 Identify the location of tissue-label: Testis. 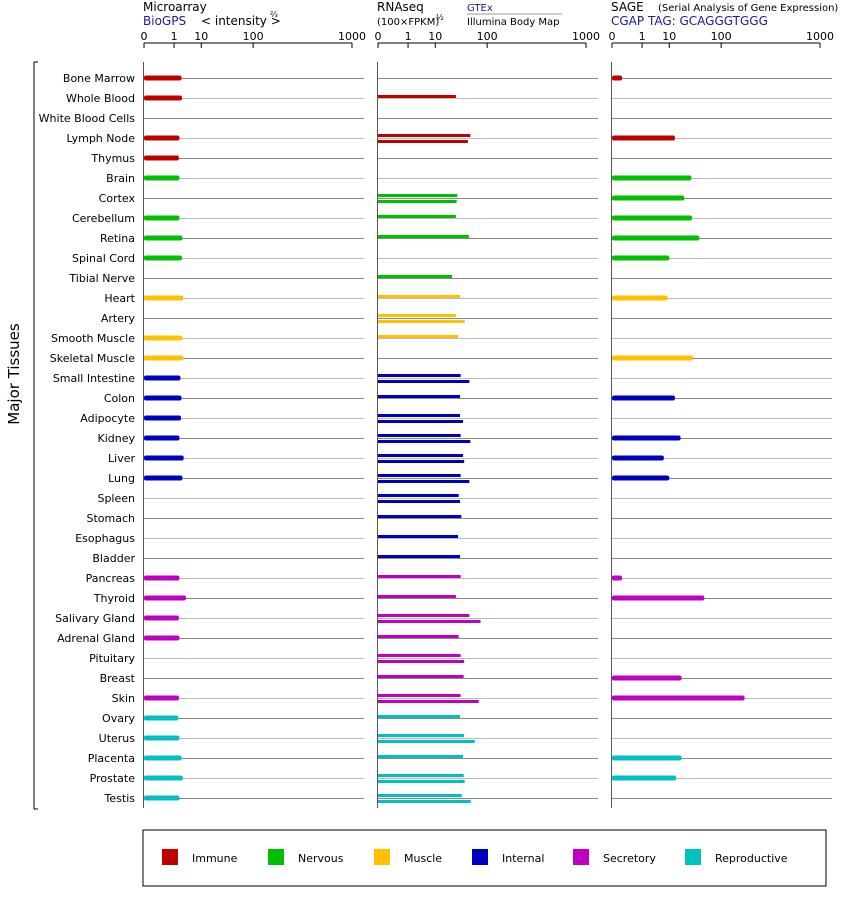
(120, 798).